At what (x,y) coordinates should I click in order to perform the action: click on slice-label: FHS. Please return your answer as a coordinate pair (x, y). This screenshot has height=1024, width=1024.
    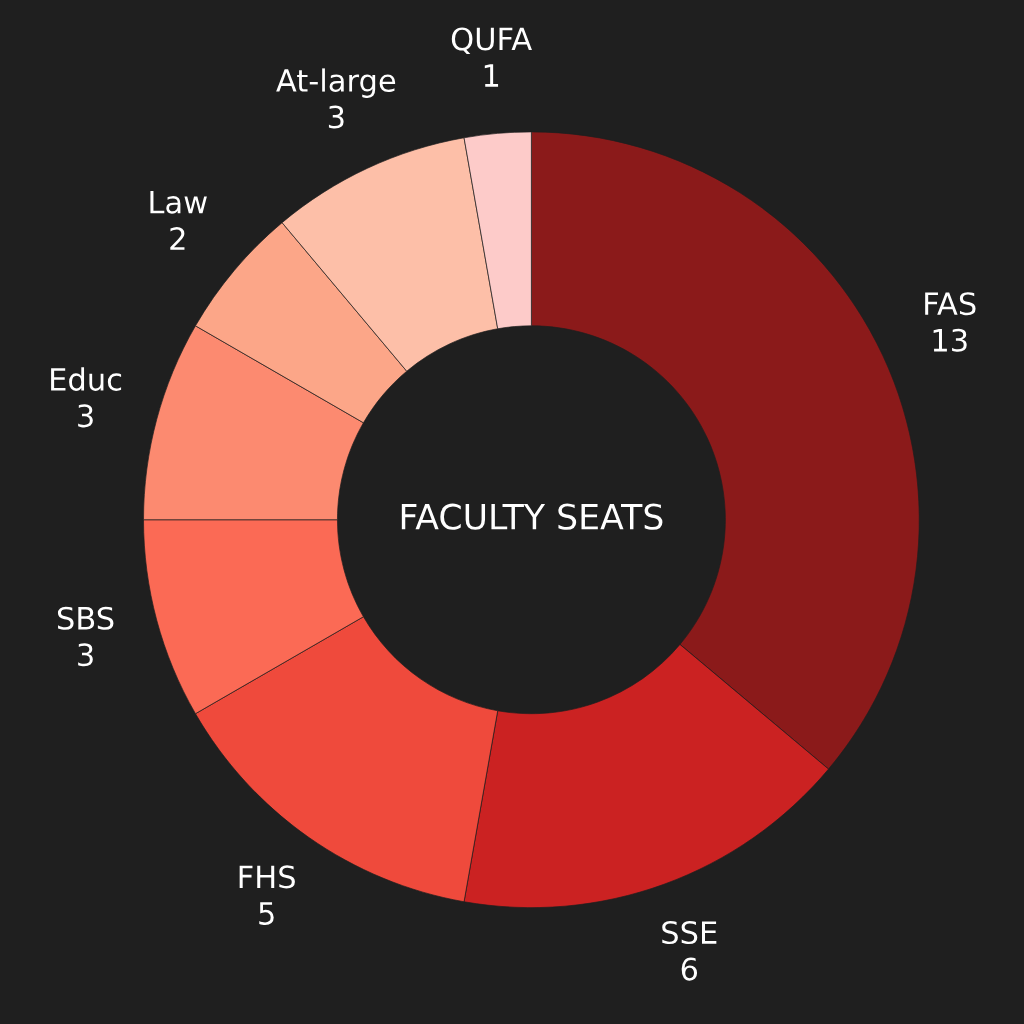
    Looking at the image, I should click on (267, 877).